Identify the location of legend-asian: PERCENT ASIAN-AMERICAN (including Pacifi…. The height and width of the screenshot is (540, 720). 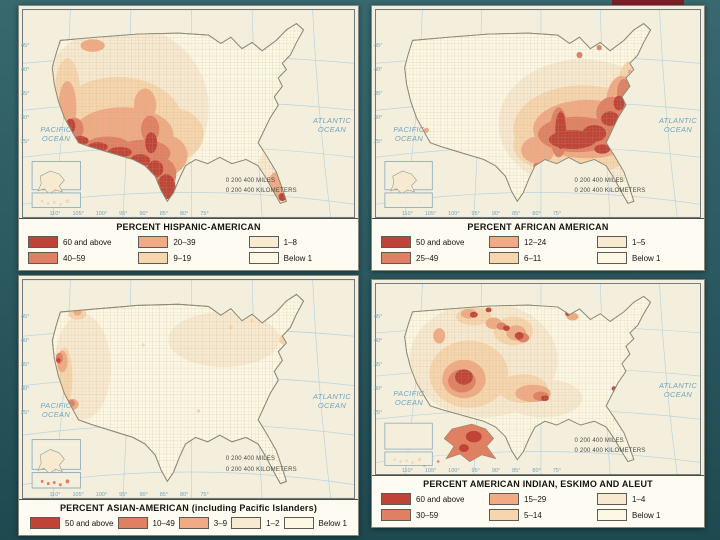
(188, 517).